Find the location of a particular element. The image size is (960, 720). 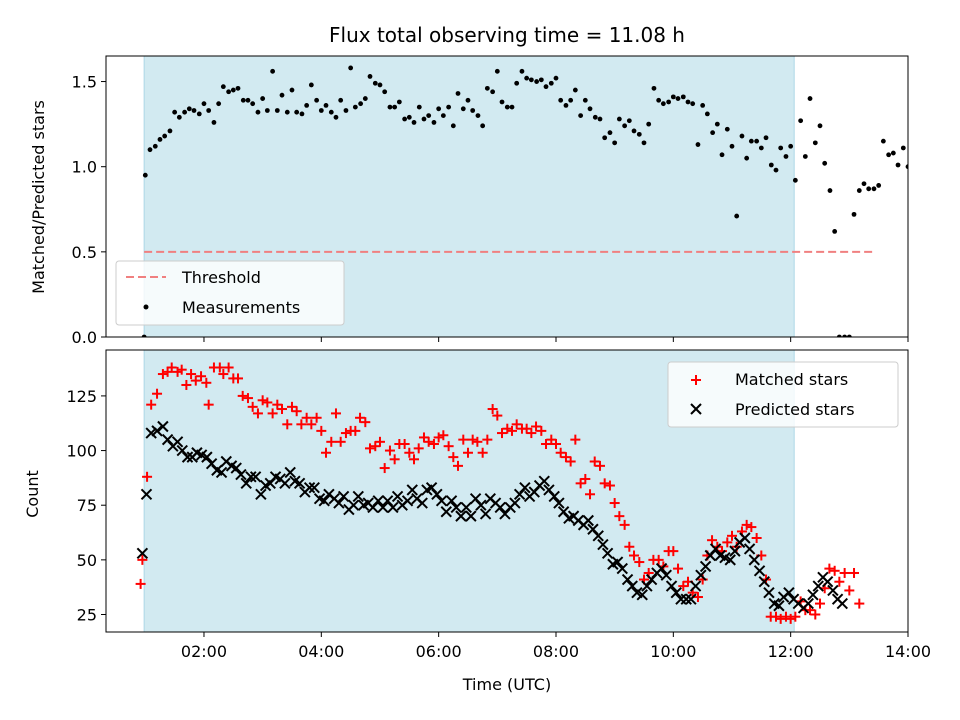

legend-predicted-label: Predicted stars is located at coordinates (795, 409).